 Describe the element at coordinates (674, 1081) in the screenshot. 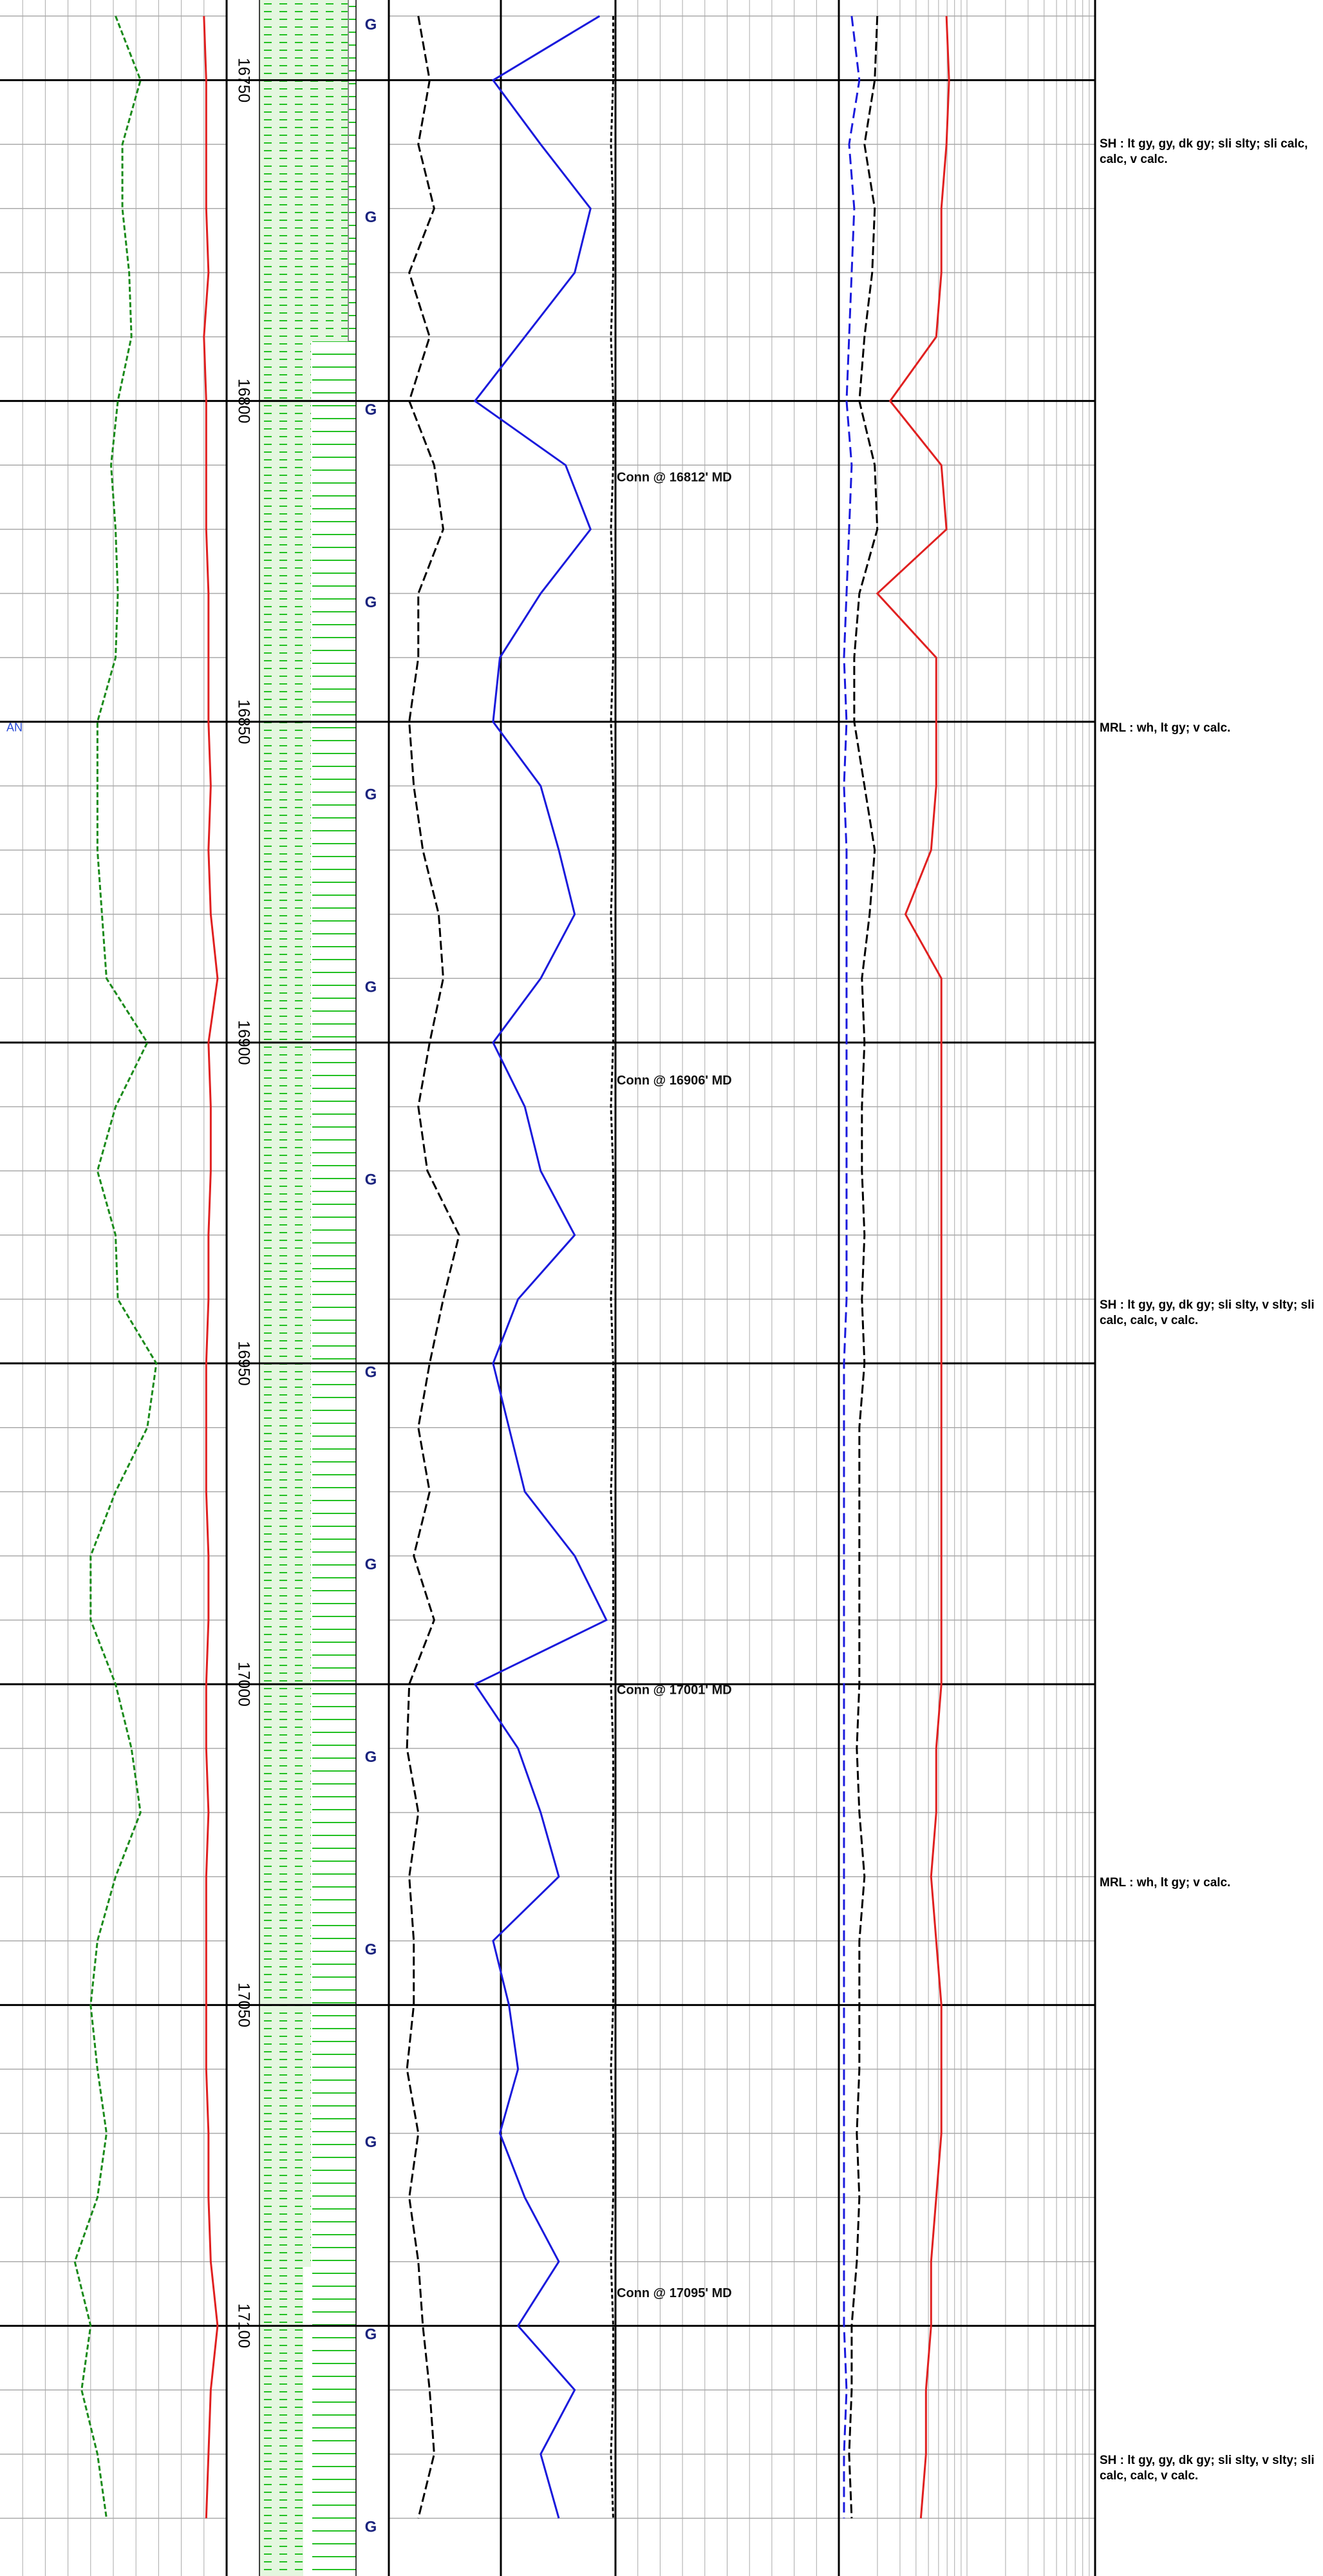

I see `connection-note: Conn @ 16906' MD` at that location.